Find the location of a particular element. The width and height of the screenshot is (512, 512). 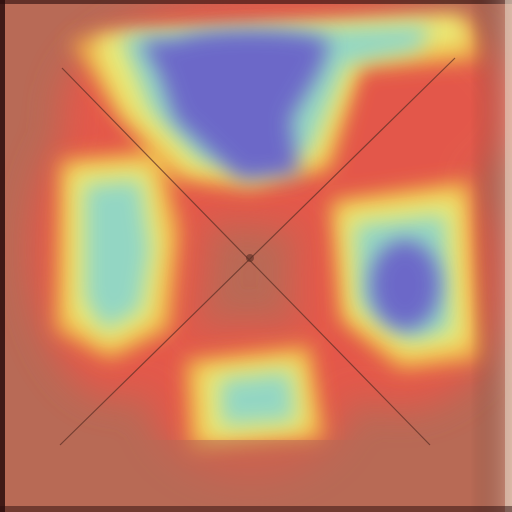

frame-top is located at coordinates (256, 2).